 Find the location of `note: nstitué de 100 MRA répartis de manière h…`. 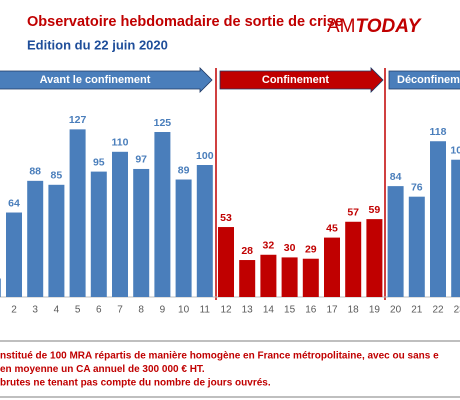

note: nstitué de 100 MRA répartis de manière h… is located at coordinates (219, 356).